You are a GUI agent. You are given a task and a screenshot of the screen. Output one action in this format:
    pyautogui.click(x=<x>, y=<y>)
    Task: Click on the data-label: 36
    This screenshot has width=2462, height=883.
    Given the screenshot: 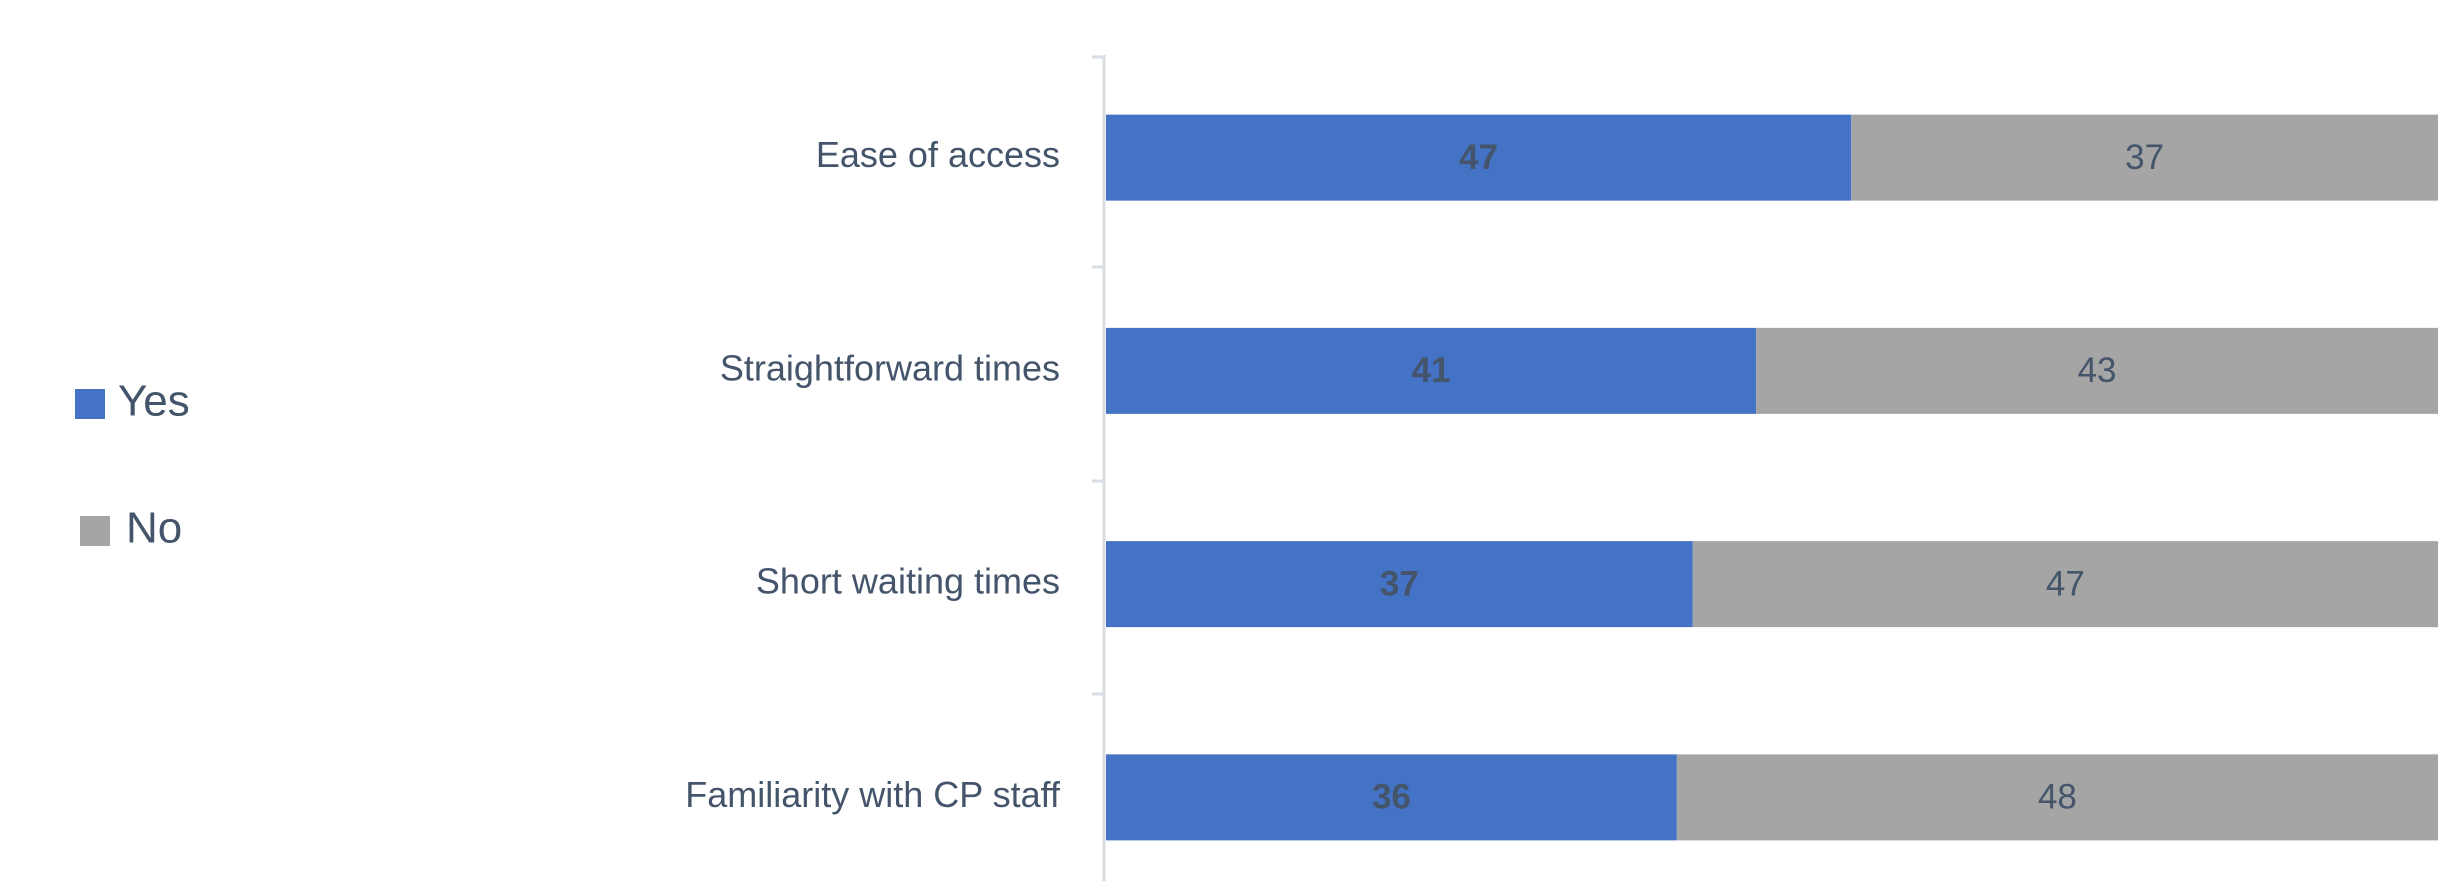 What is the action you would take?
    pyautogui.click(x=1391, y=797)
    